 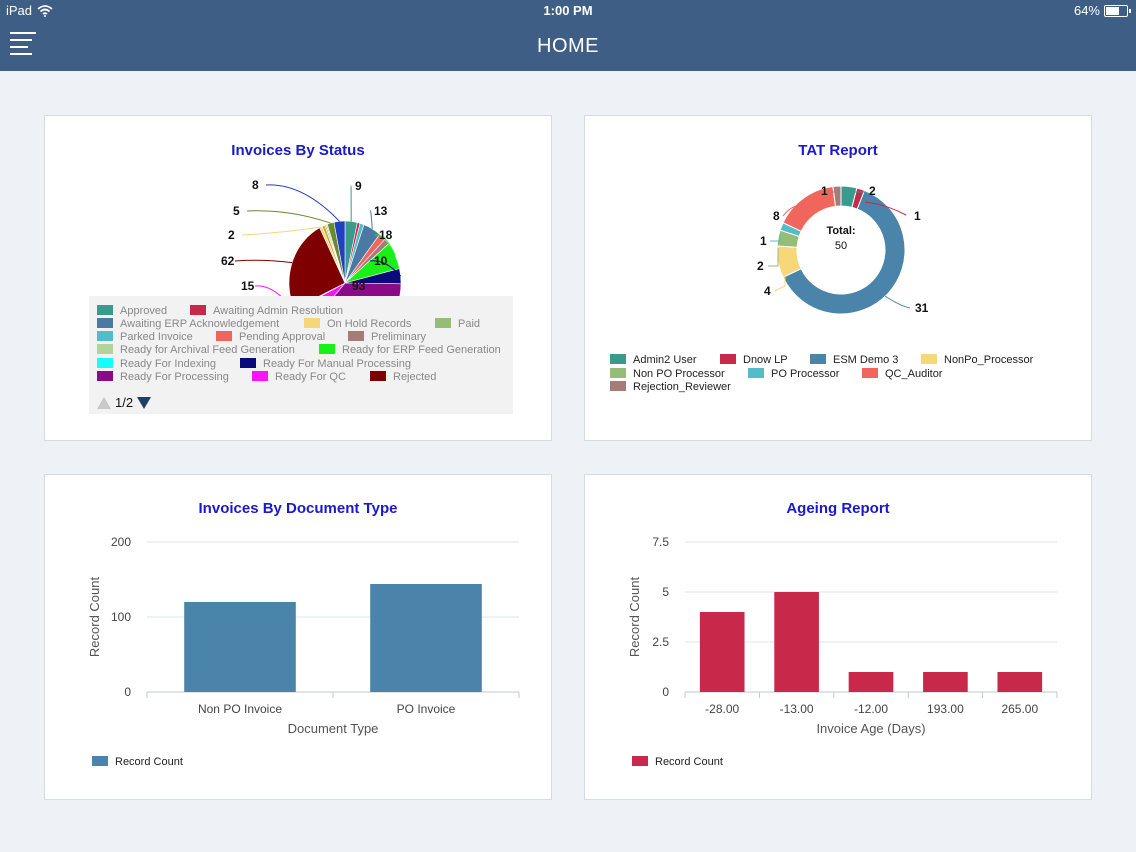 What do you see at coordinates (358, 186) in the screenshot?
I see `pie-value-label: 9` at bounding box center [358, 186].